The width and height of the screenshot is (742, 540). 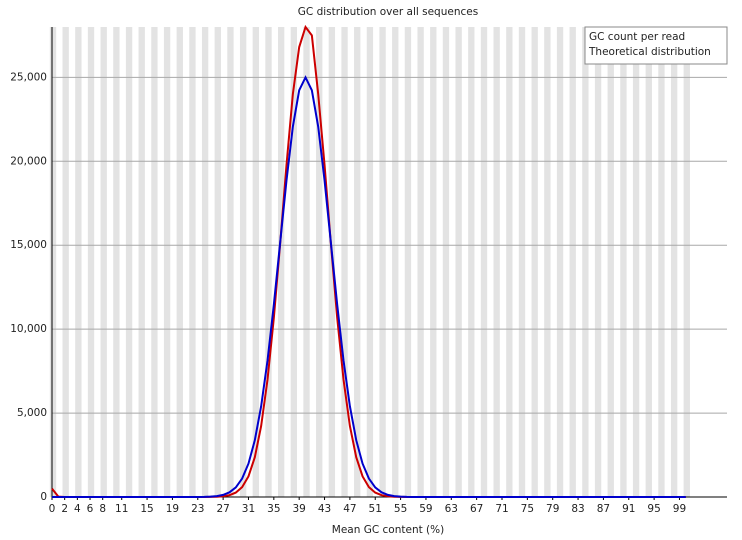 I want to click on chart-title: GC distribution over all sequences, so click(x=388, y=12).